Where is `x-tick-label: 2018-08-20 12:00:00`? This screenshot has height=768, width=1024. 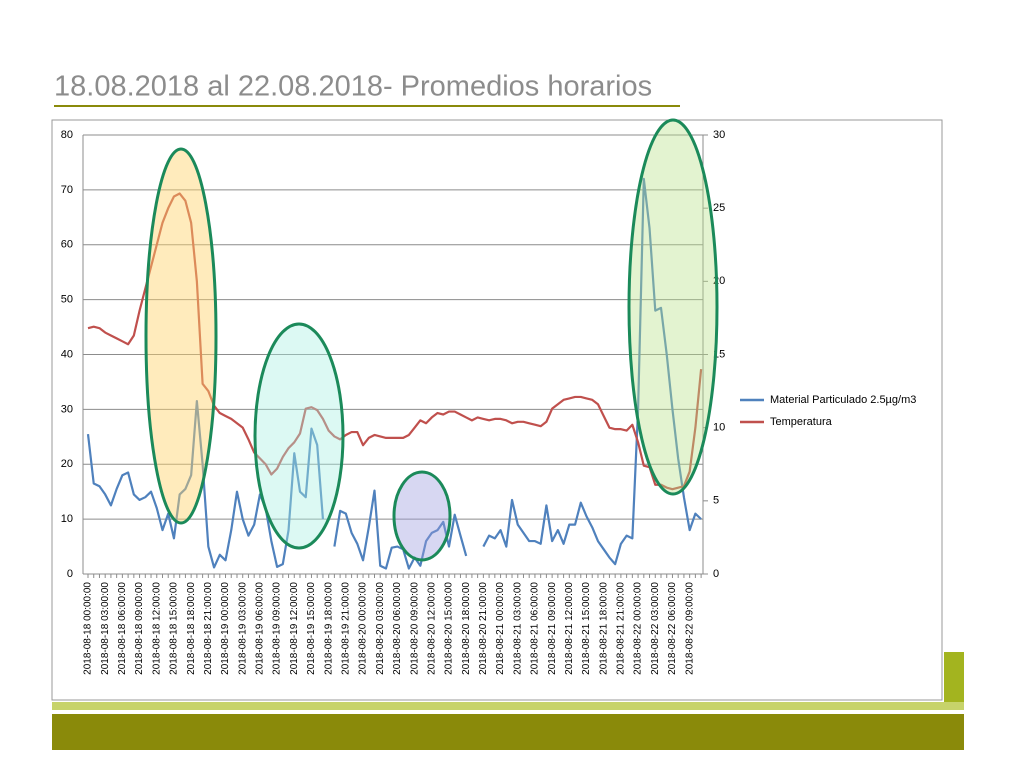 x-tick-label: 2018-08-20 12:00:00 is located at coordinates (431, 628).